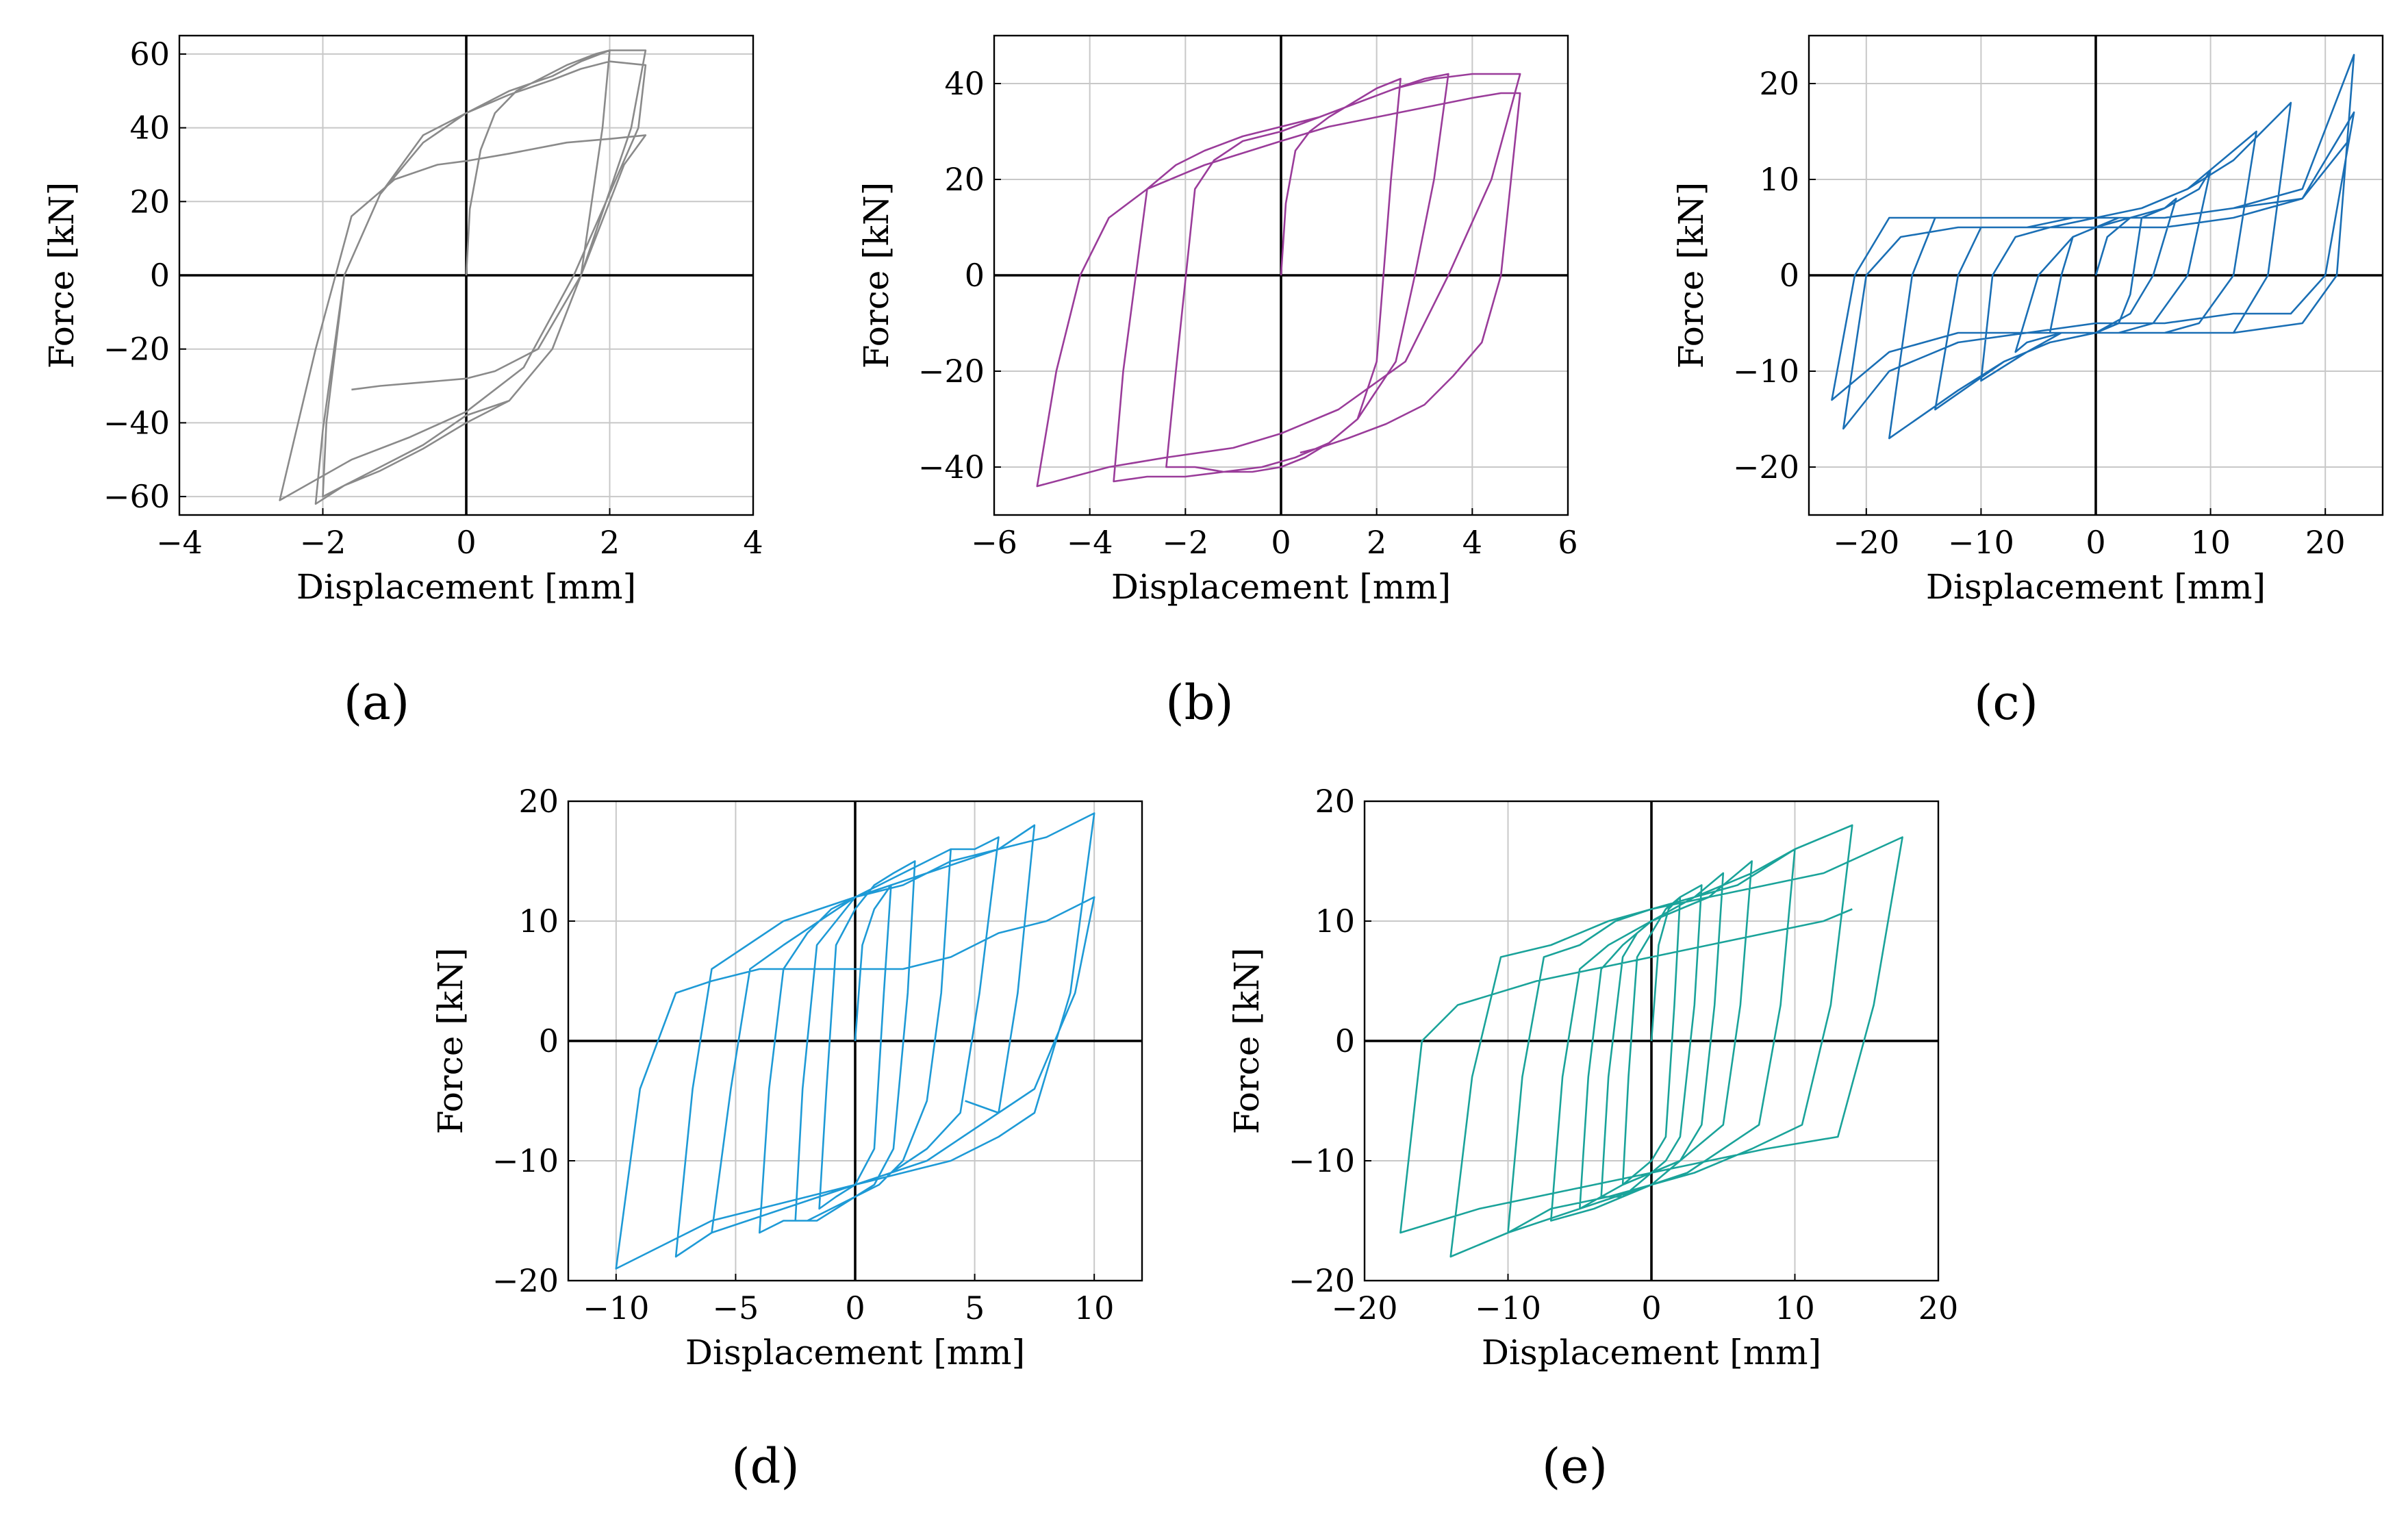 The height and width of the screenshot is (1521, 2408). I want to click on p1-ytick-label-3: 20, so click(965, 179).